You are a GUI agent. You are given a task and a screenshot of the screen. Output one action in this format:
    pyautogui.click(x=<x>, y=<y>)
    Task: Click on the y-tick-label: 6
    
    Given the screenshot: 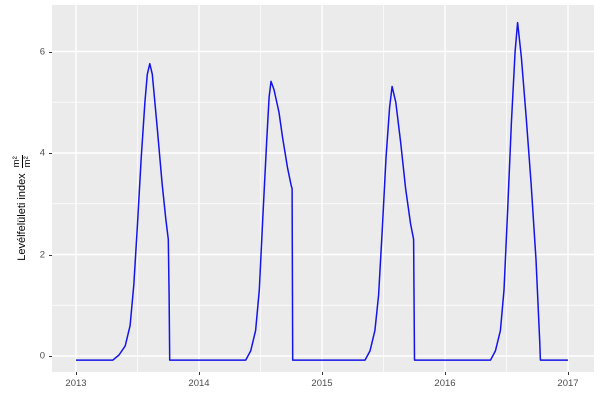 What is the action you would take?
    pyautogui.click(x=42, y=51)
    